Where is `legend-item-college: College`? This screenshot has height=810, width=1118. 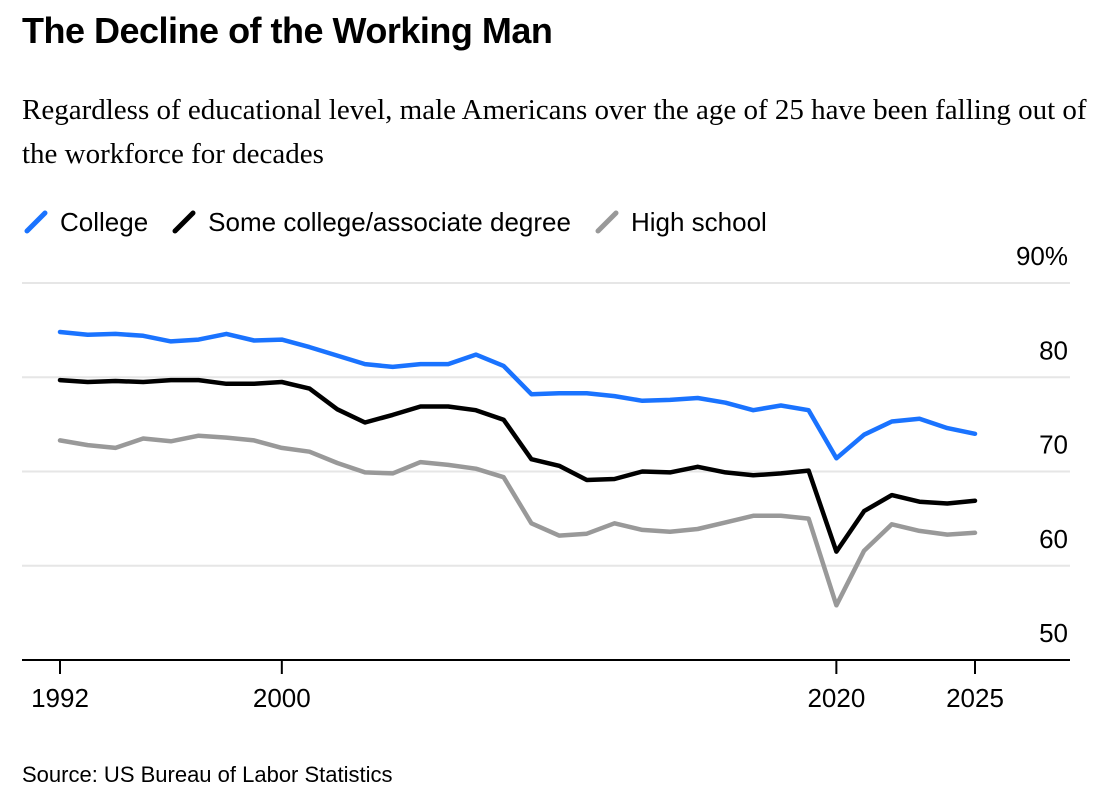 legend-item-college: College is located at coordinates (85, 222).